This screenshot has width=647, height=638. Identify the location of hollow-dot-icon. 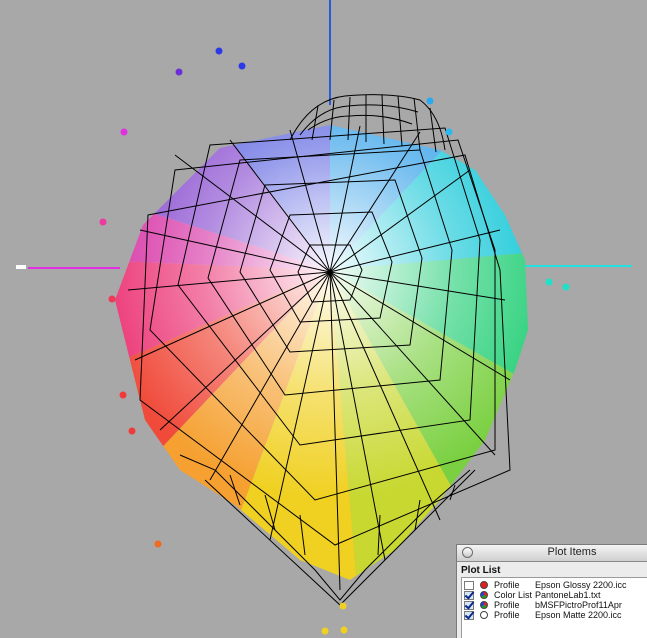
(484, 615).